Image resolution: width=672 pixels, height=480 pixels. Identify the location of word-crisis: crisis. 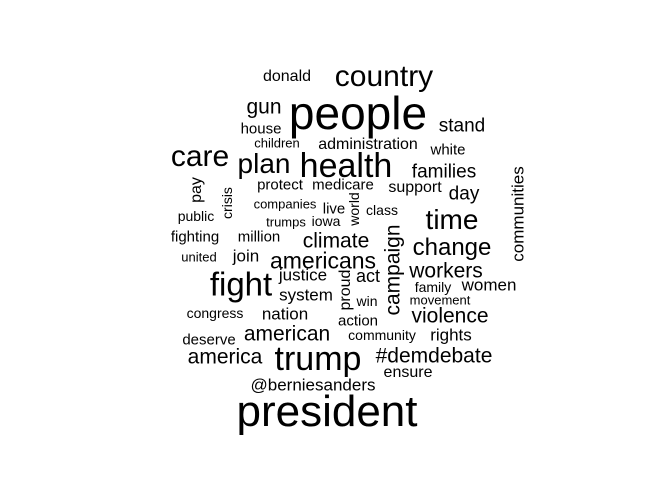
(227, 203).